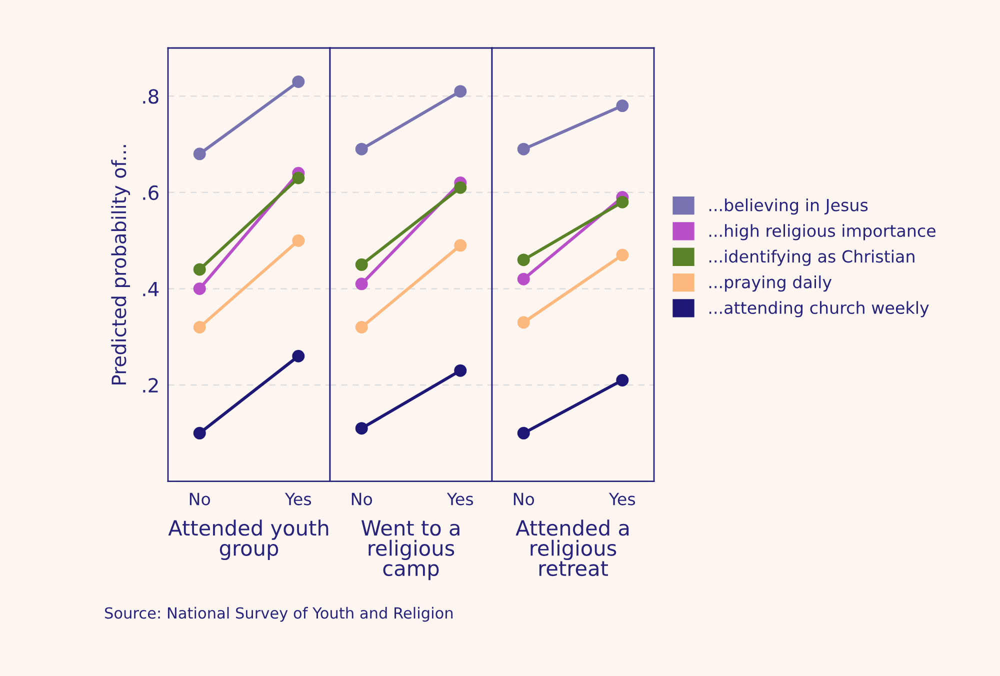  I want to click on x-axis-title: Went to a religious camp, so click(410, 550).